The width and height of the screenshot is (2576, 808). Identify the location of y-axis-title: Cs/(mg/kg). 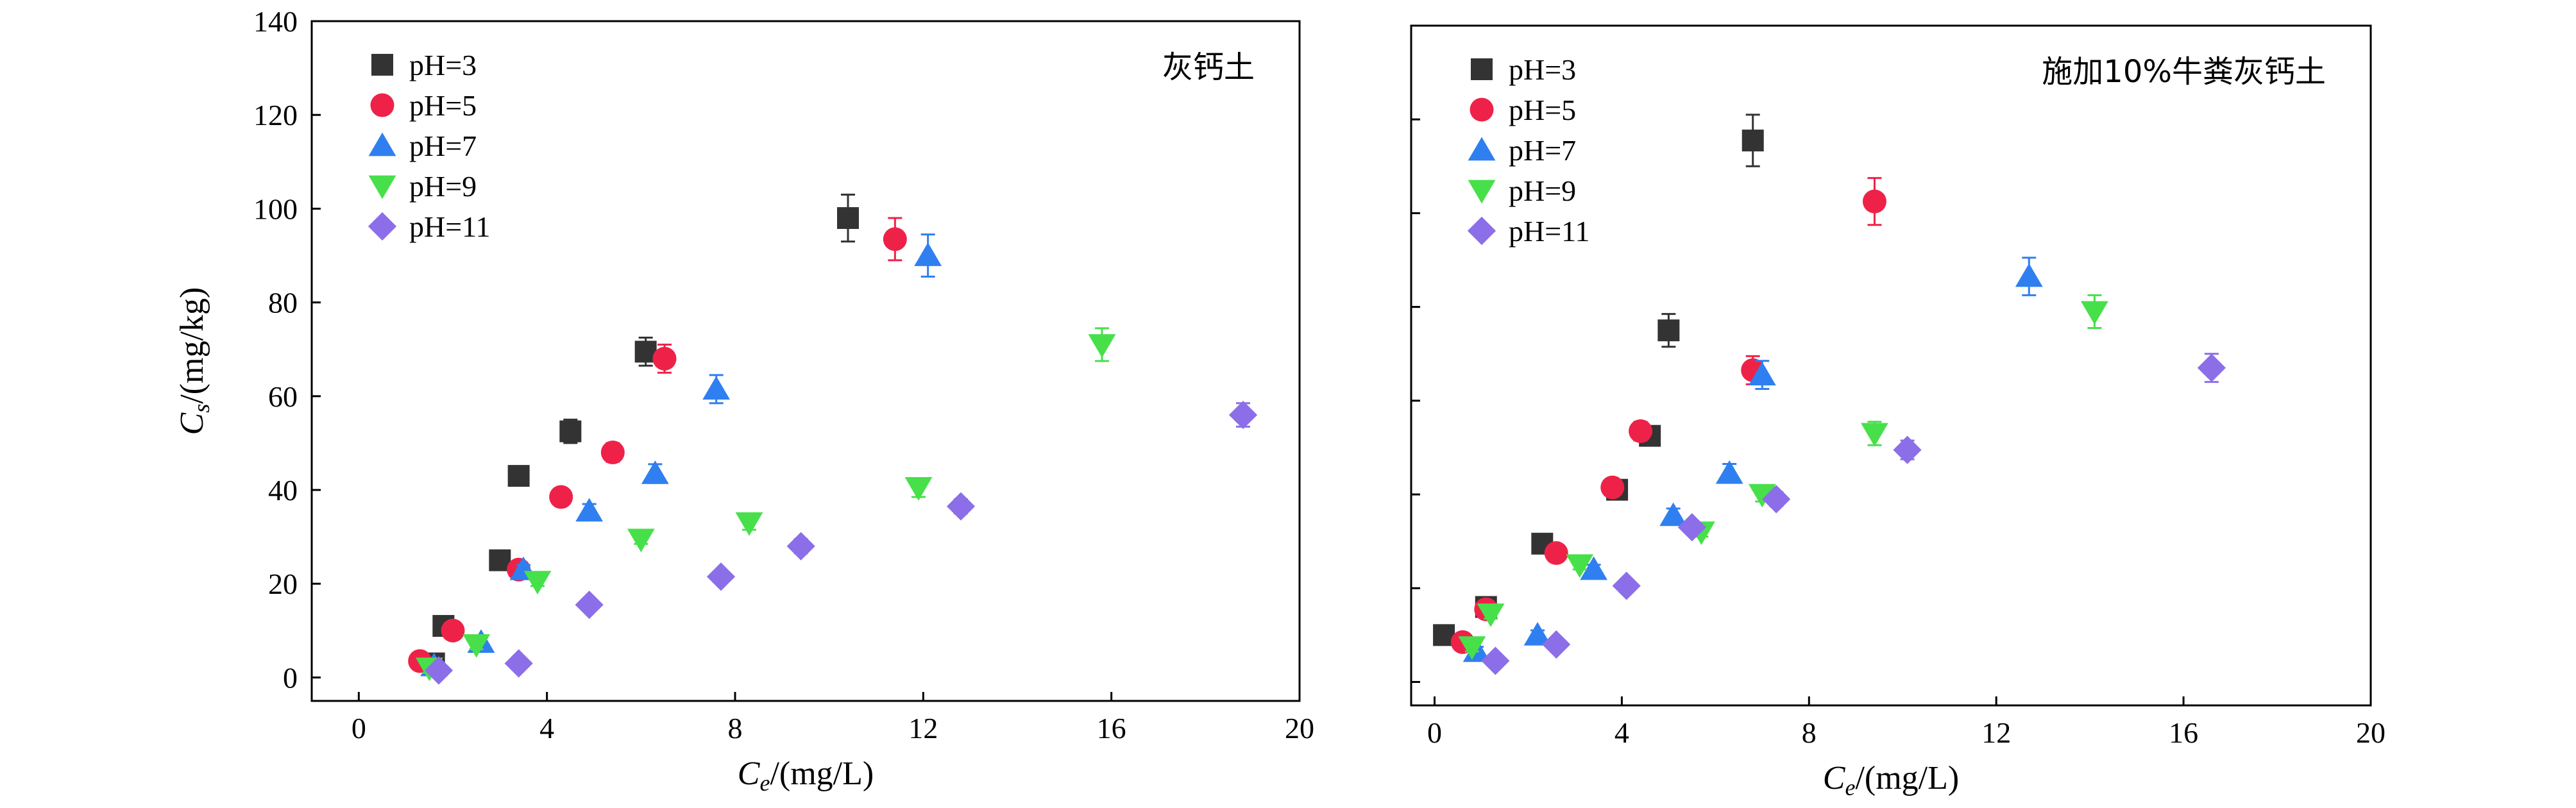
(194, 361).